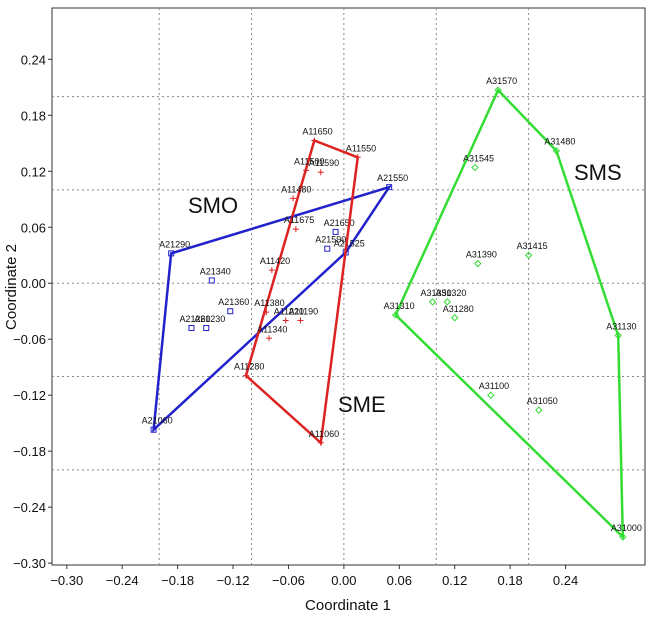 The image size is (650, 621). Describe the element at coordinates (194, 319) in the screenshot. I see `point-label: A21260` at that location.